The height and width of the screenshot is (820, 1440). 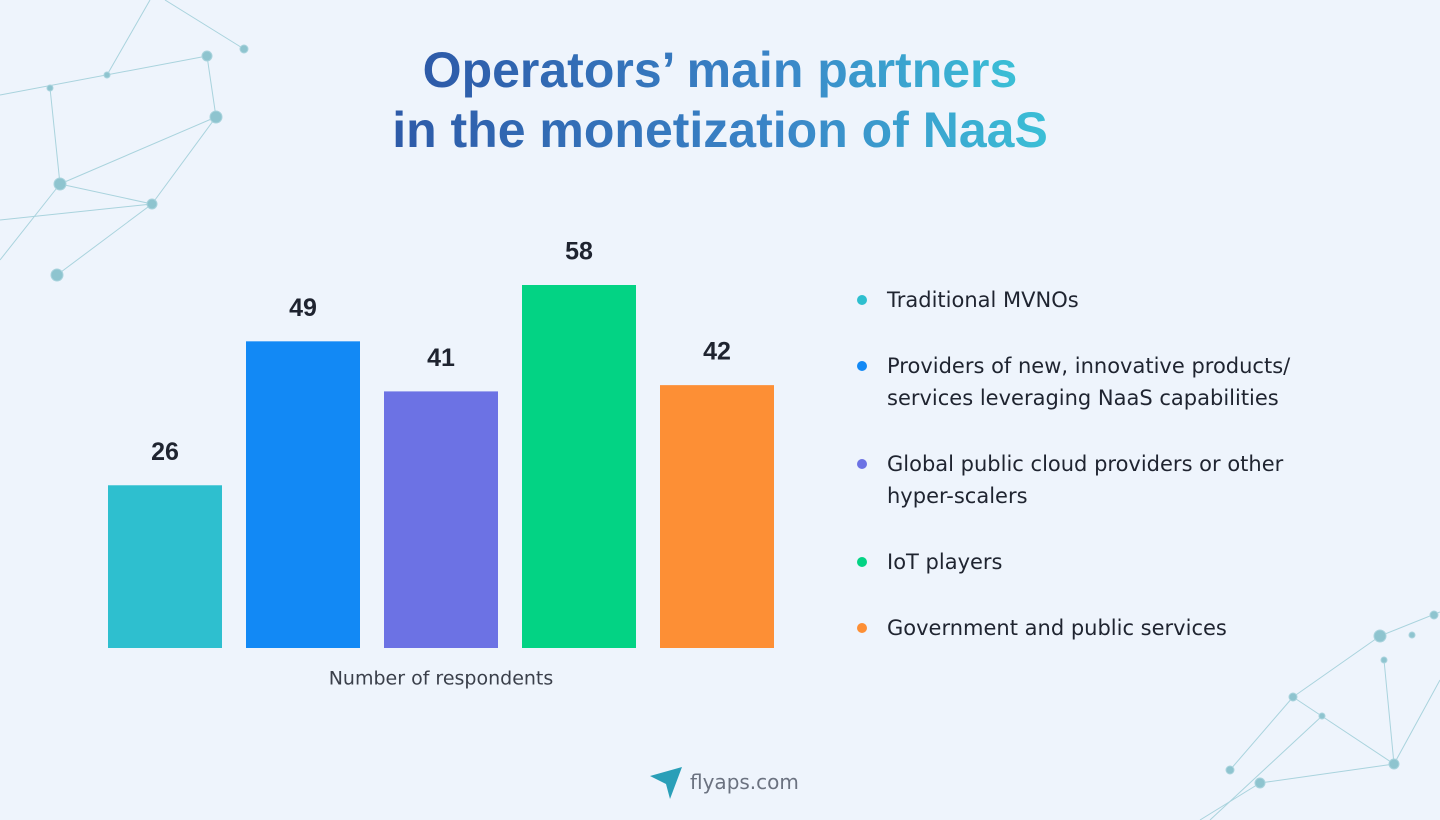 I want to click on legend-item: Government and public services, so click(x=1095, y=628).